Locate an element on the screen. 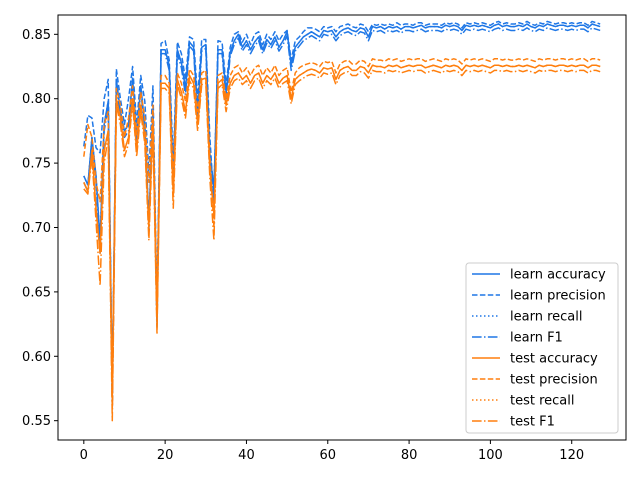 The height and width of the screenshot is (480, 640). x-tick-label: 120 is located at coordinates (571, 455).